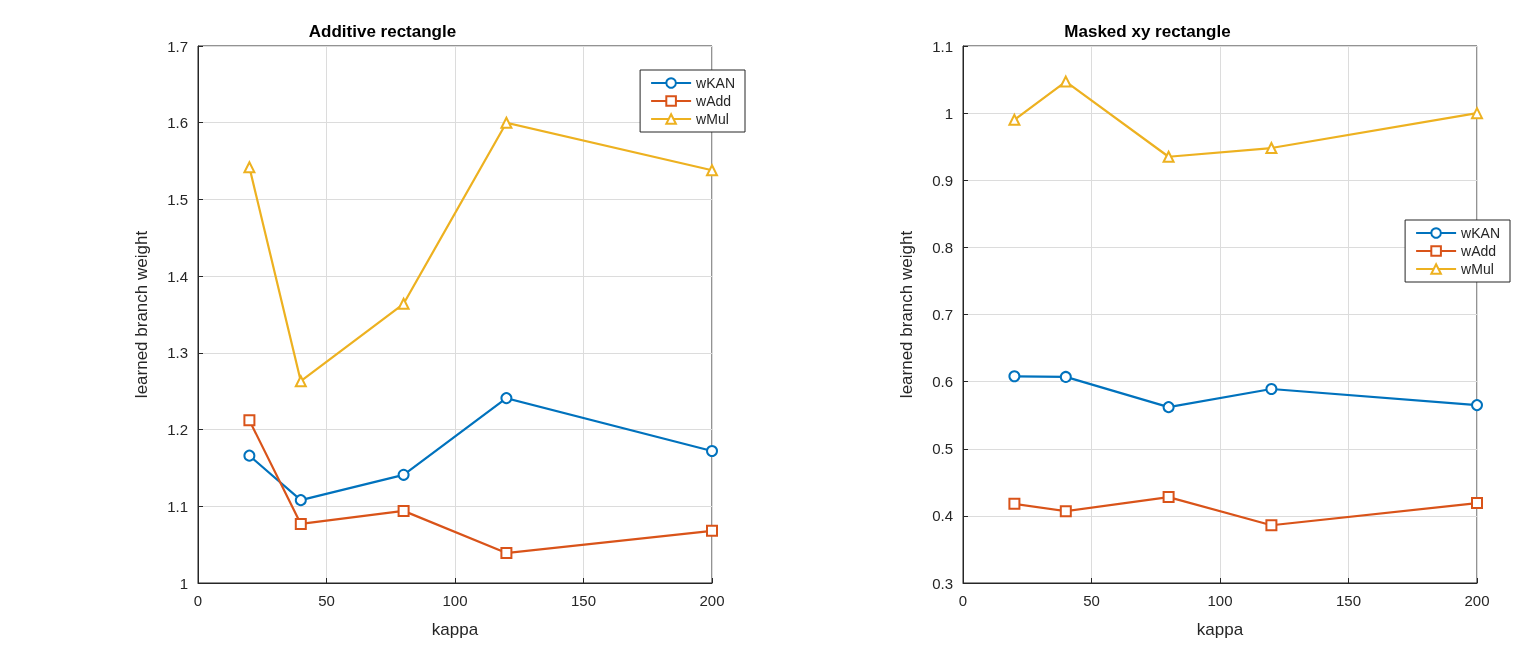 The width and height of the screenshot is (1531, 656). What do you see at coordinates (1147, 31) in the screenshot?
I see `chart-title: Masked xy rectangle` at bounding box center [1147, 31].